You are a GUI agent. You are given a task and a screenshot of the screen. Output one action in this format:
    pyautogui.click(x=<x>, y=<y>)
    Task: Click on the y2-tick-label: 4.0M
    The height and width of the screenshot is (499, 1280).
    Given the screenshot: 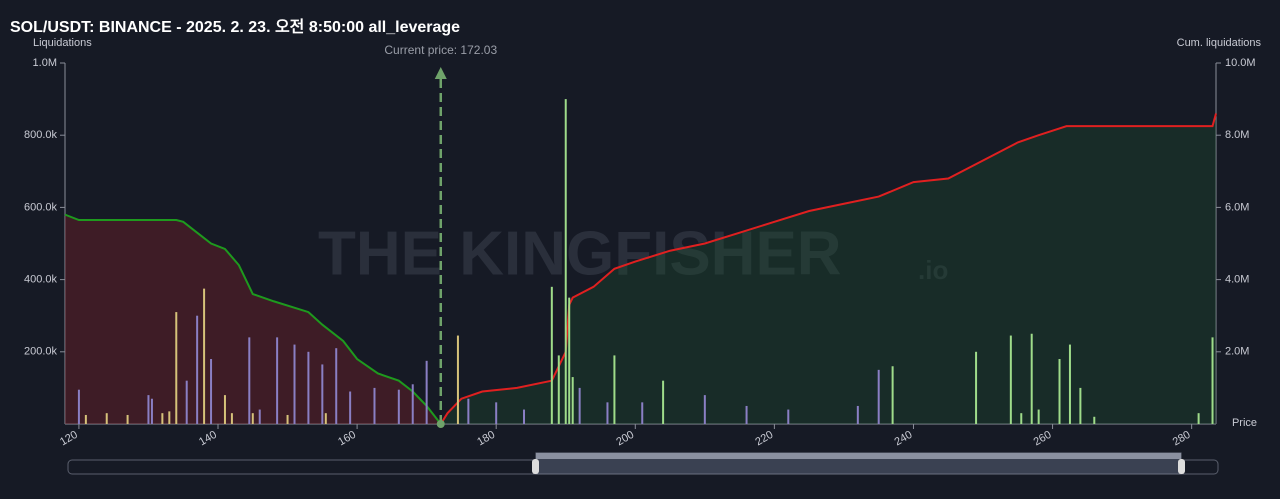 What is the action you would take?
    pyautogui.click(x=1237, y=280)
    